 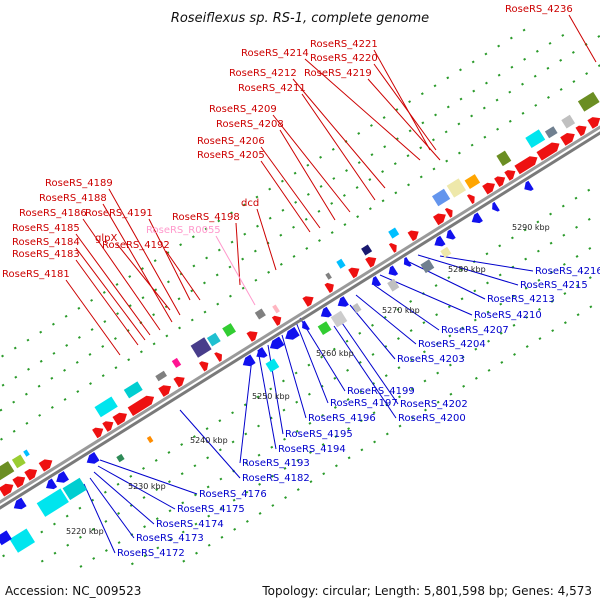 What do you see at coordinates (136, 245) in the screenshot?
I see `top-label-rosers-4192: RoseRS_4192` at bounding box center [136, 245].